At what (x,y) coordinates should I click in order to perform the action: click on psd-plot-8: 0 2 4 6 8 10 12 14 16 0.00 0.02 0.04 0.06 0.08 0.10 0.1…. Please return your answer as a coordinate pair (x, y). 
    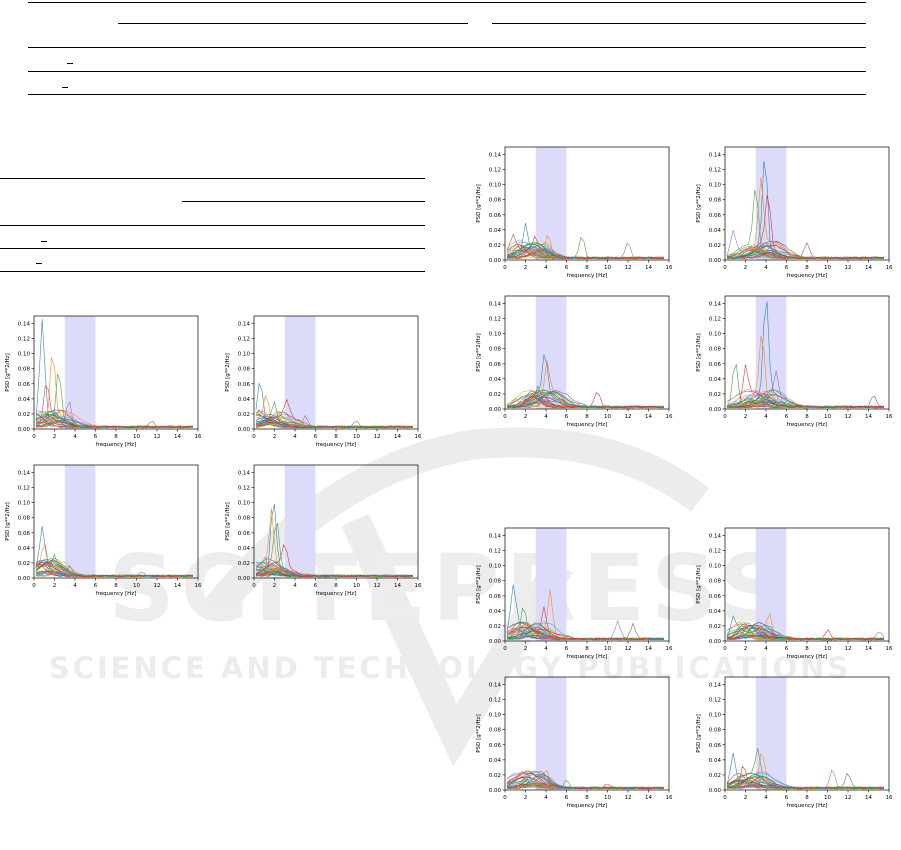
    Looking at the image, I should click on (793, 362).